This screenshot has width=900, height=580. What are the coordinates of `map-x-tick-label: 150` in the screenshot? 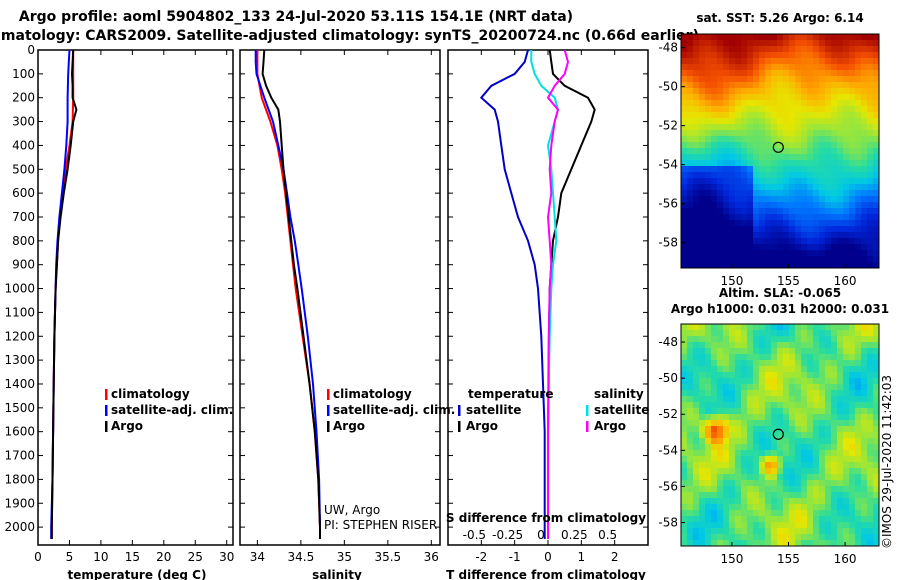 It's located at (731, 559).